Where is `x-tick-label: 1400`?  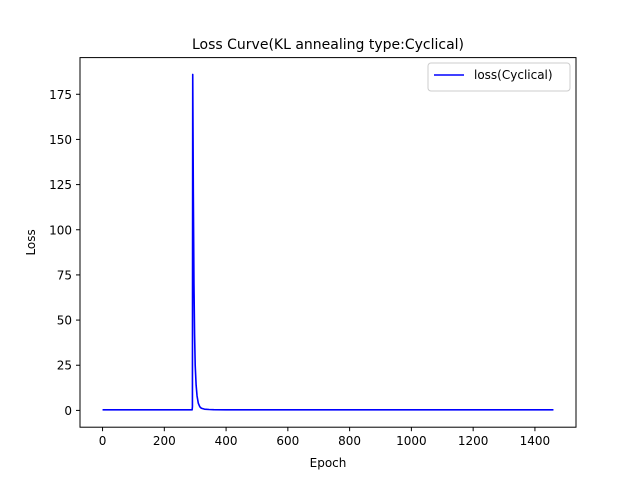
x-tick-label: 1400 is located at coordinates (535, 441).